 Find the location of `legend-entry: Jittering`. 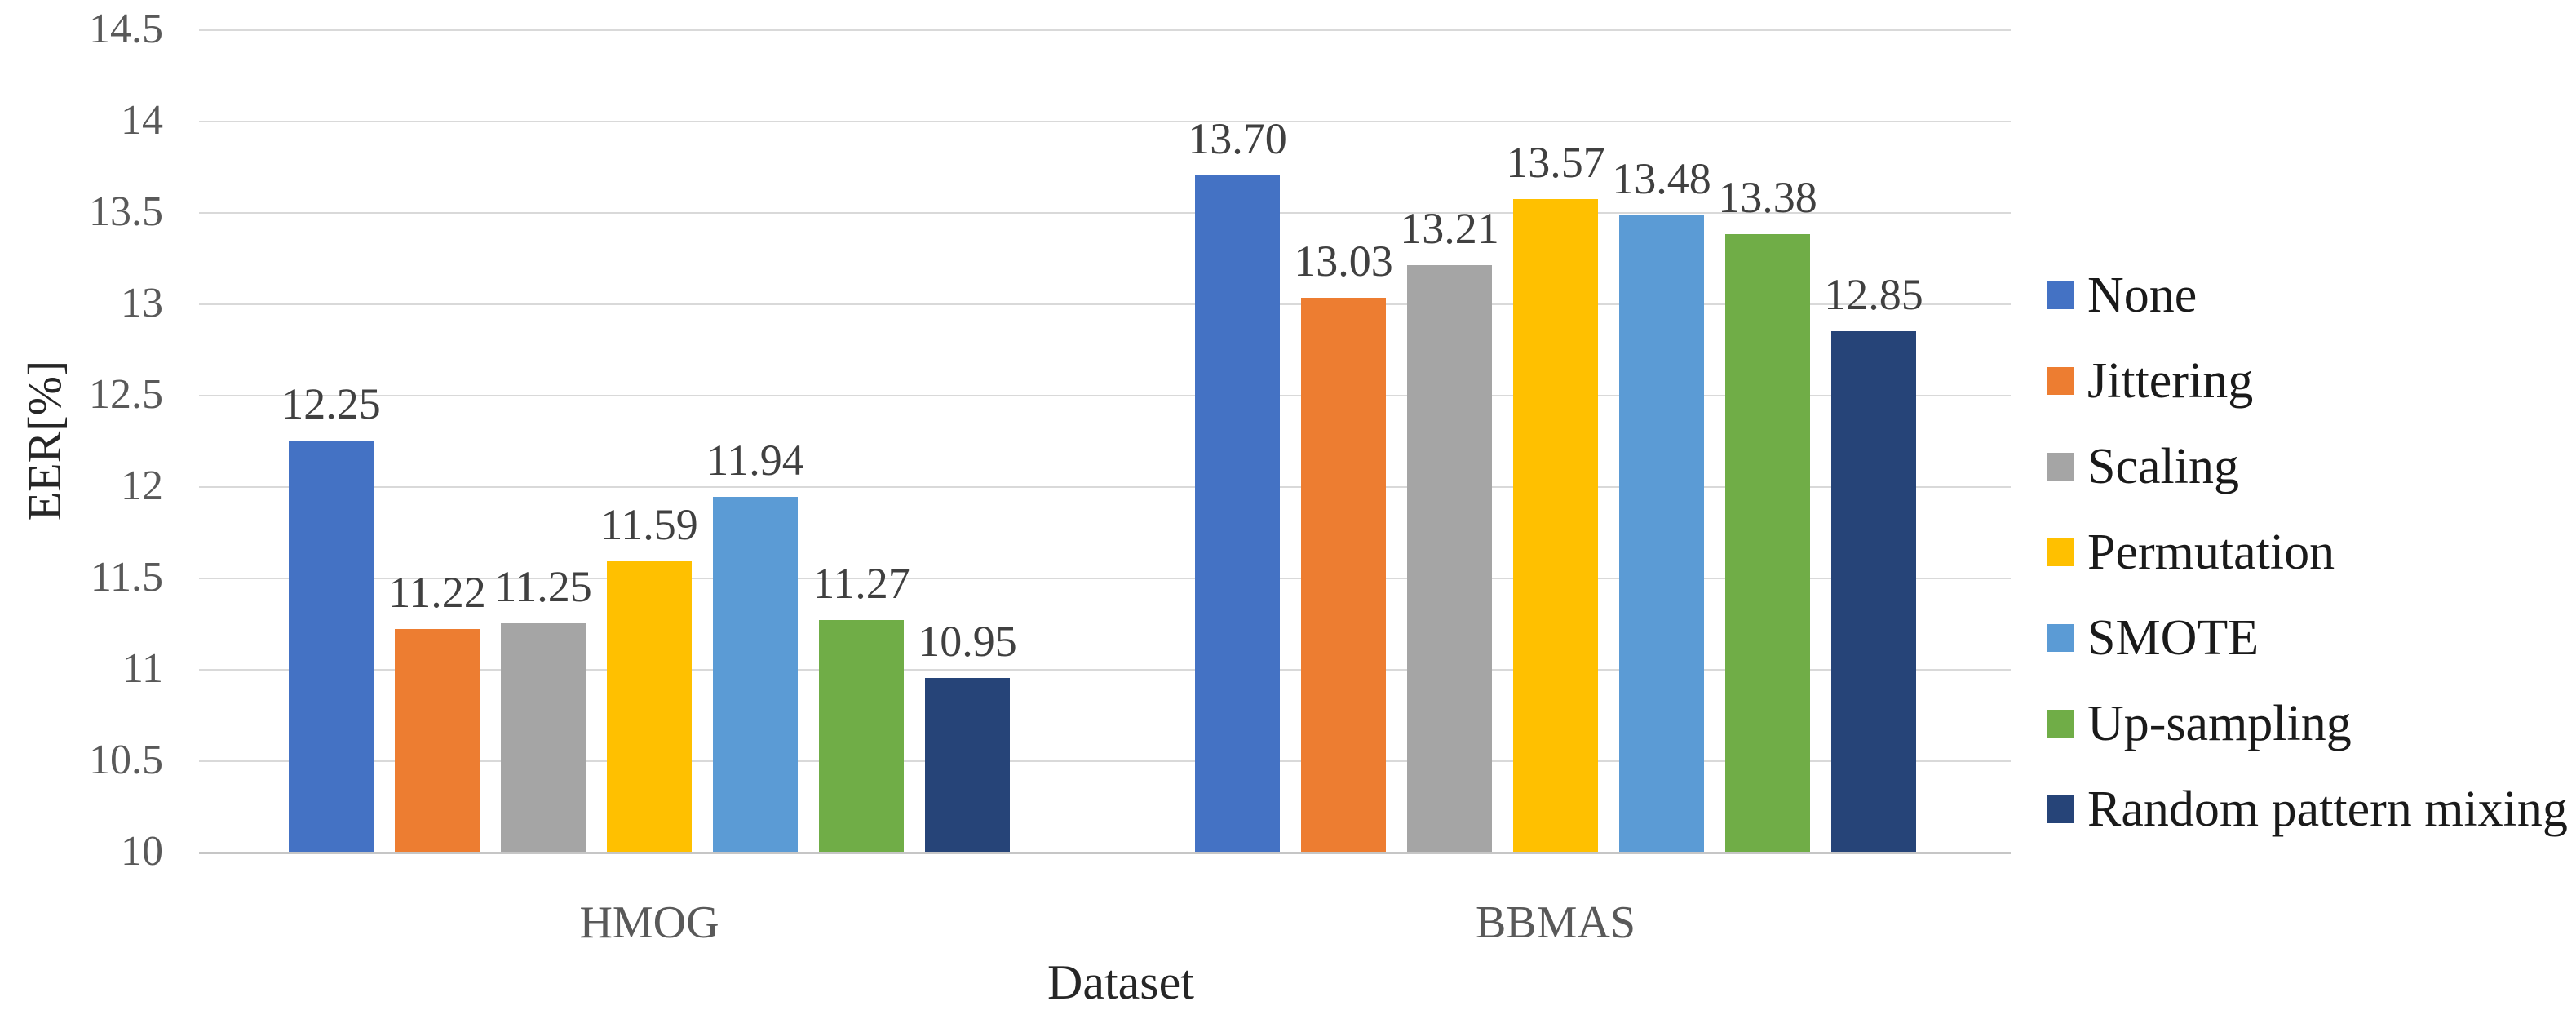

legend-entry: Jittering is located at coordinates (2150, 381).